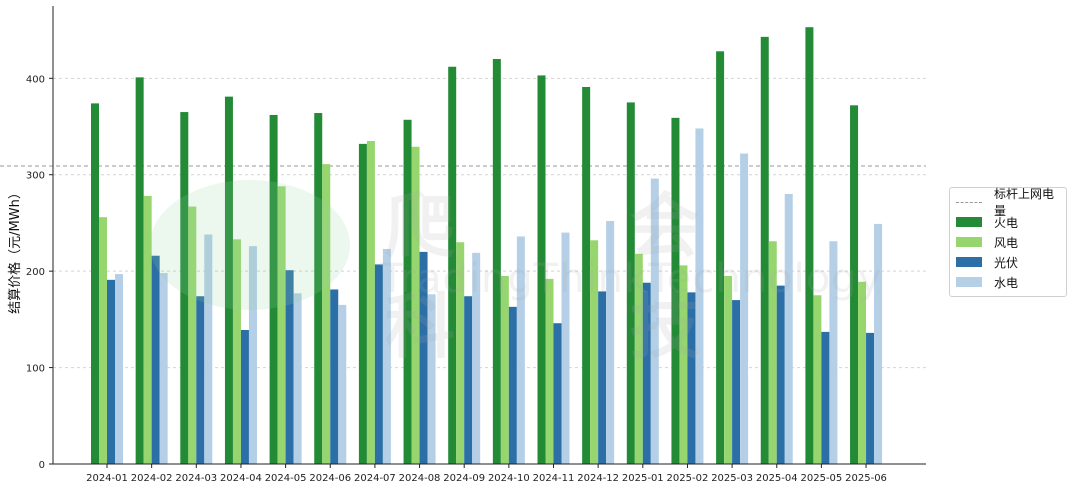  I want to click on x-tick-label: 2025-05, so click(822, 478).